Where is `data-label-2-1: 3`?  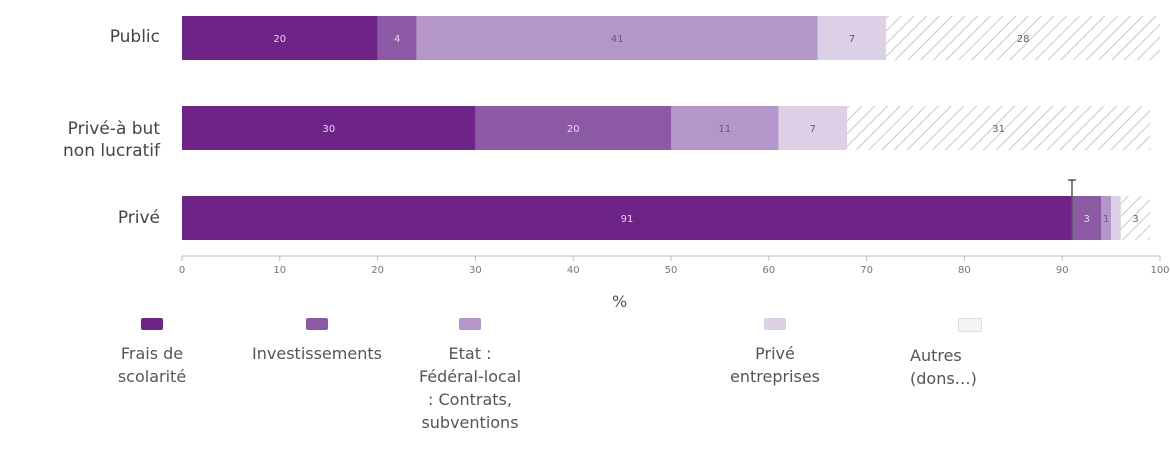 data-label-2-1: 3 is located at coordinates (1086, 219).